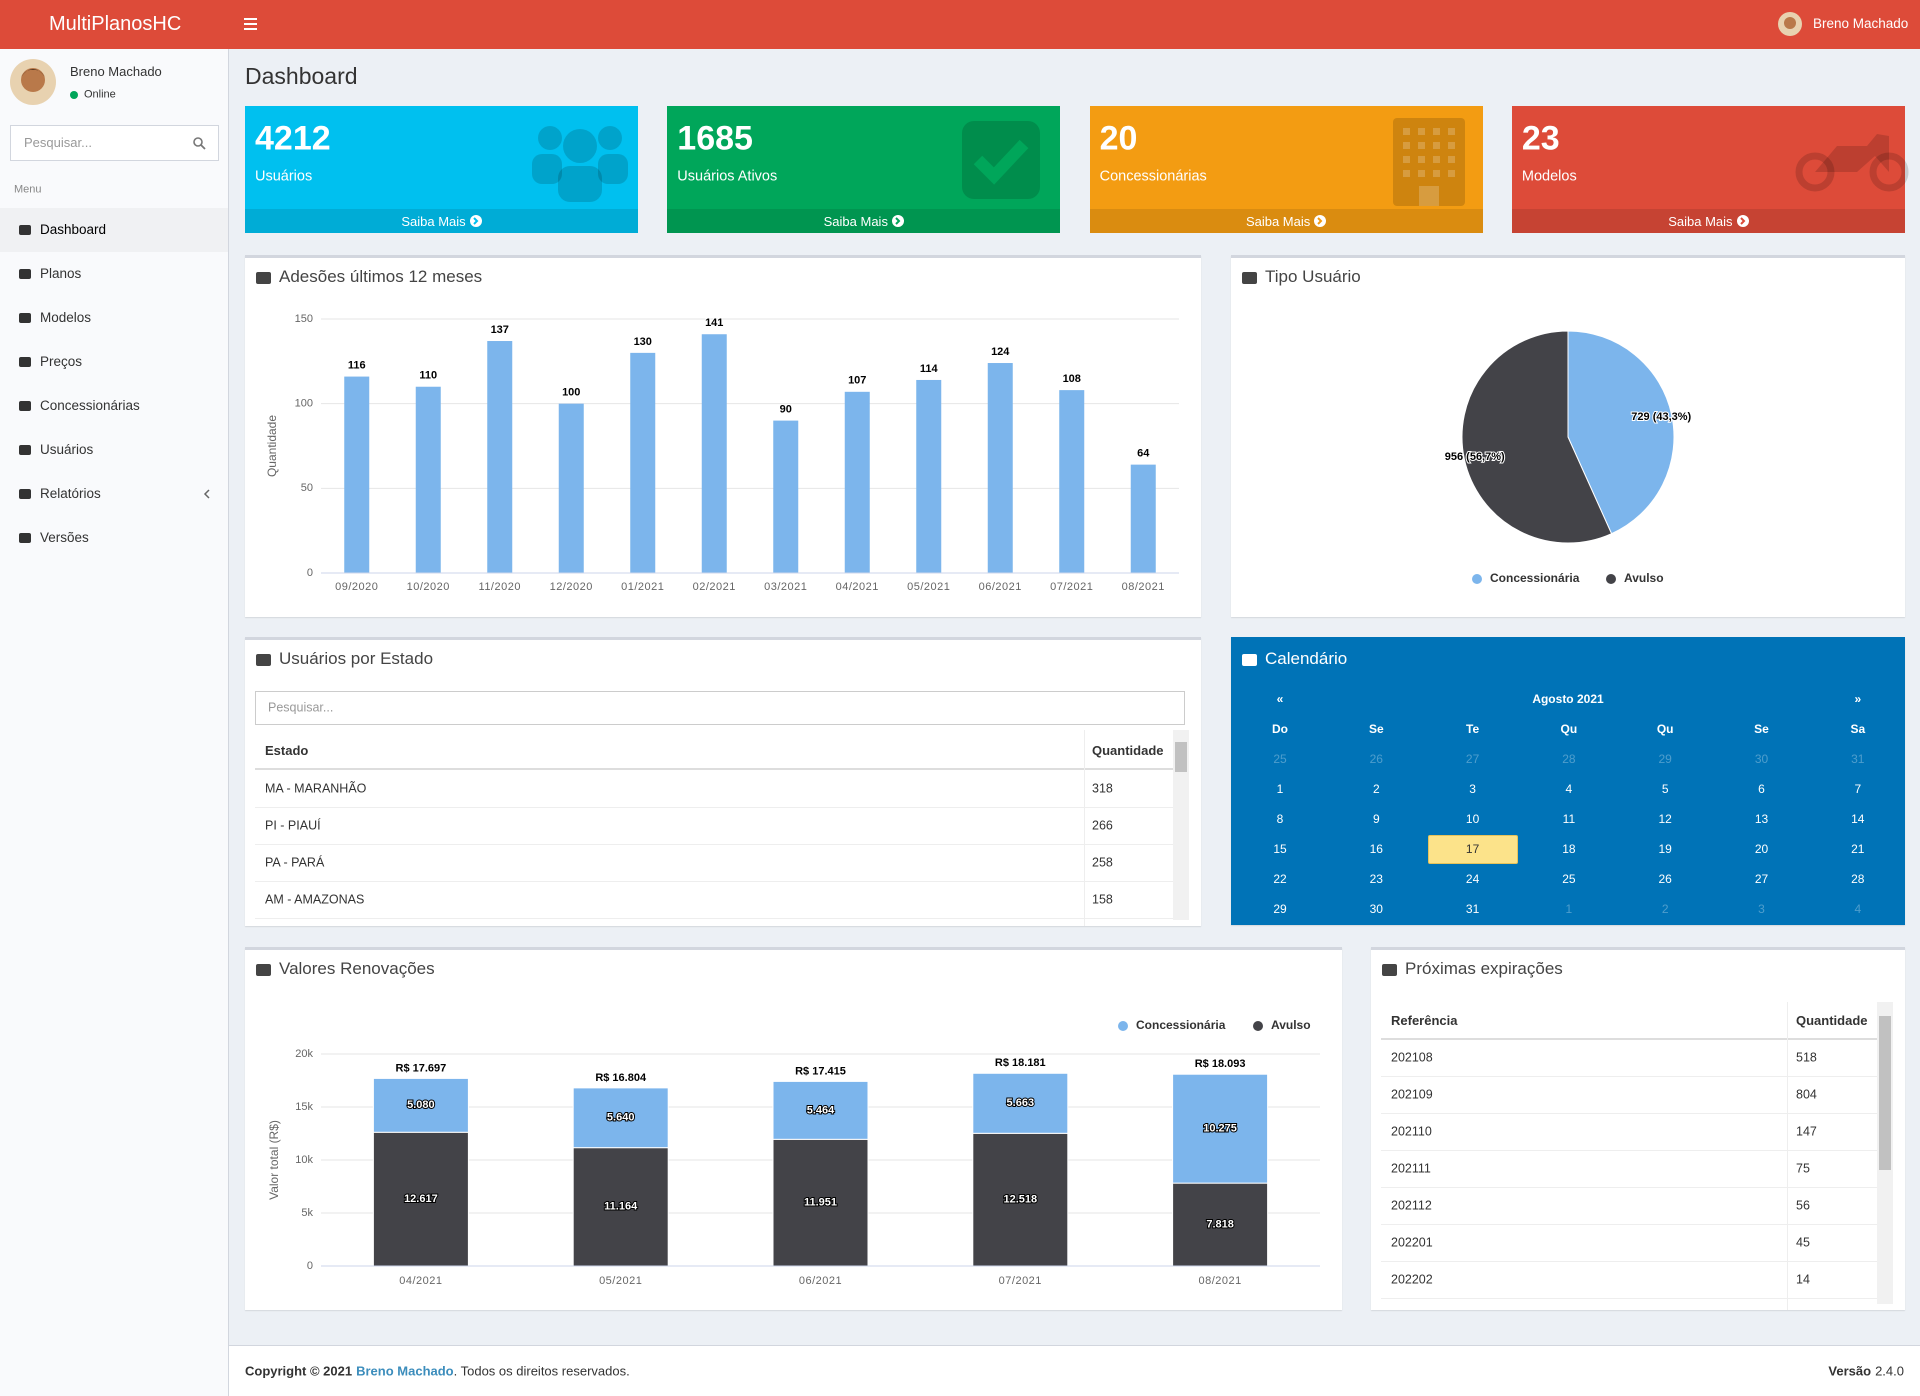 This screenshot has width=1920, height=1396. What do you see at coordinates (198, 142) in the screenshot?
I see `search-icon-lens` at bounding box center [198, 142].